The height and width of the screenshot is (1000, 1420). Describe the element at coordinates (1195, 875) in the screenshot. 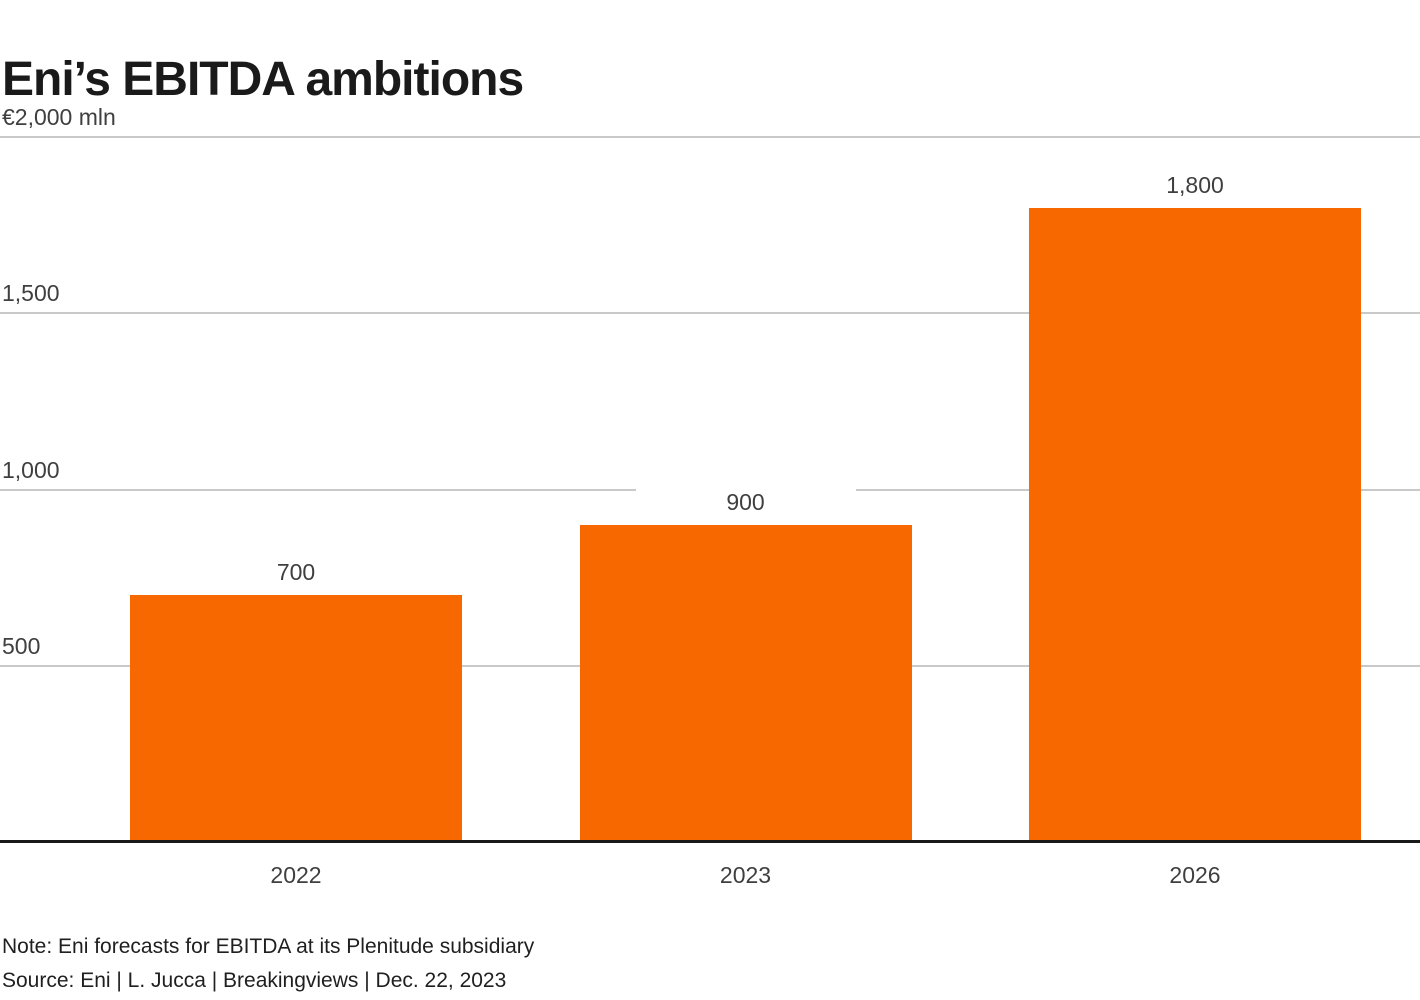

I see `x-tick-label-2026: 2026` at that location.